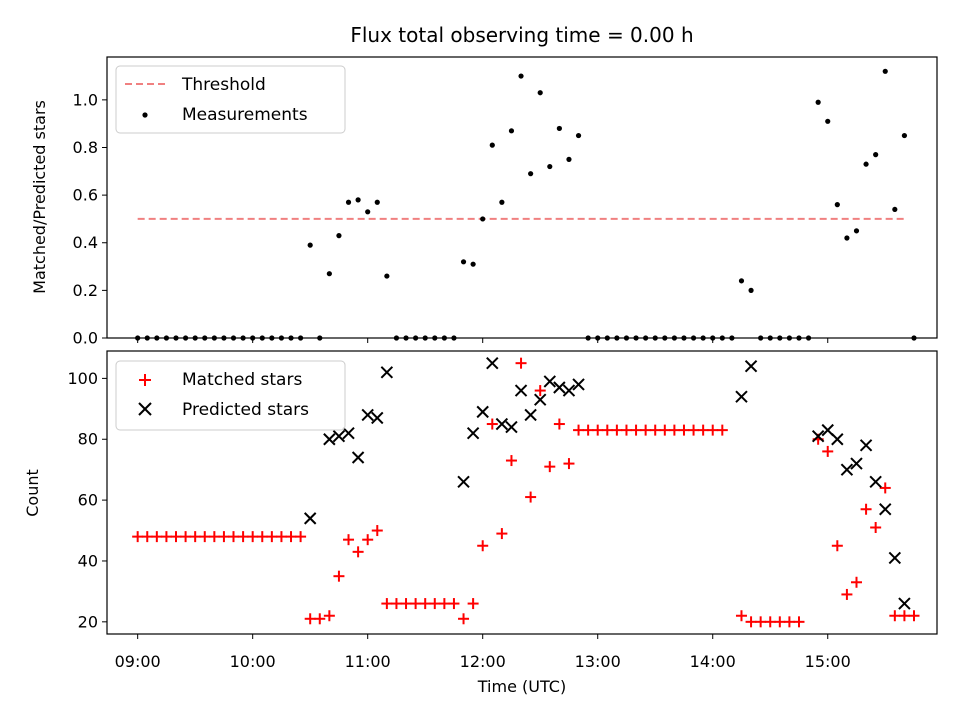 This screenshot has height=720, width=960. I want to click on y-tick-label: 80, so click(88, 439).